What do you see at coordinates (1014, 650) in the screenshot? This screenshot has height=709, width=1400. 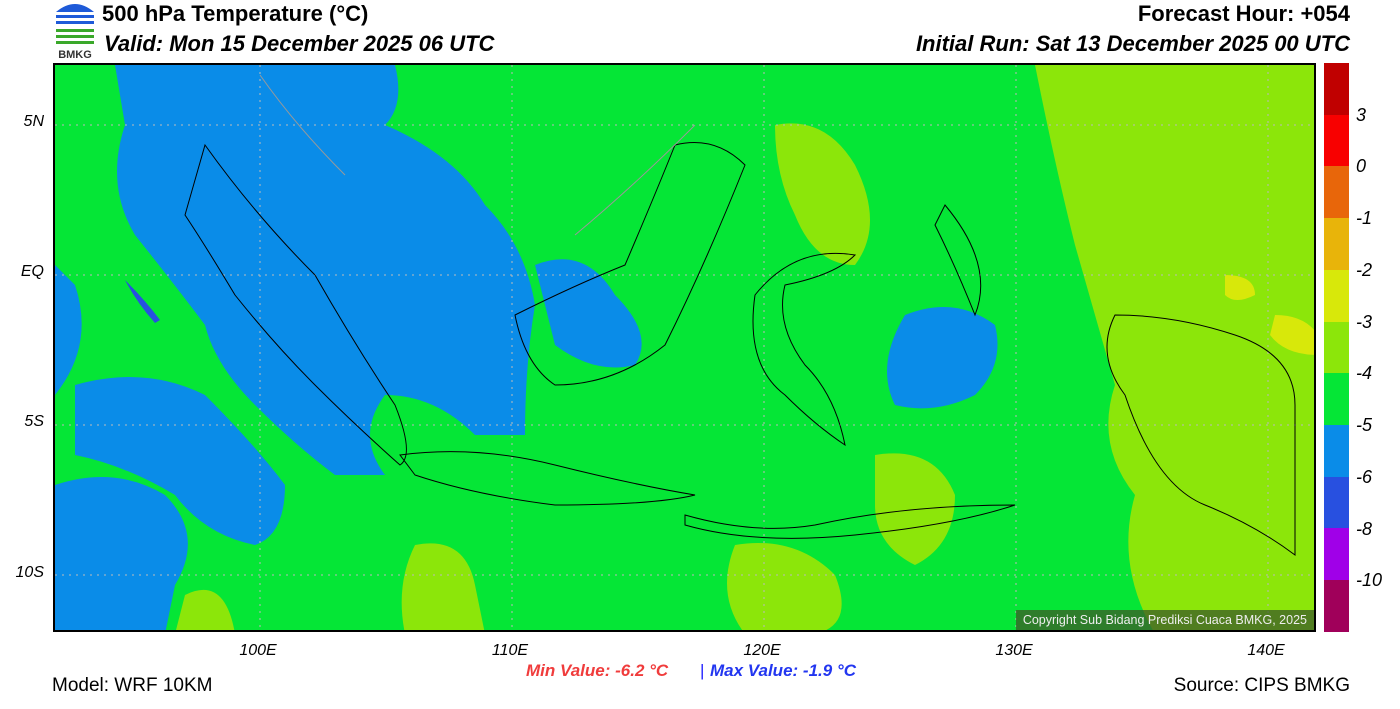 I see `lon-label: 130E` at bounding box center [1014, 650].